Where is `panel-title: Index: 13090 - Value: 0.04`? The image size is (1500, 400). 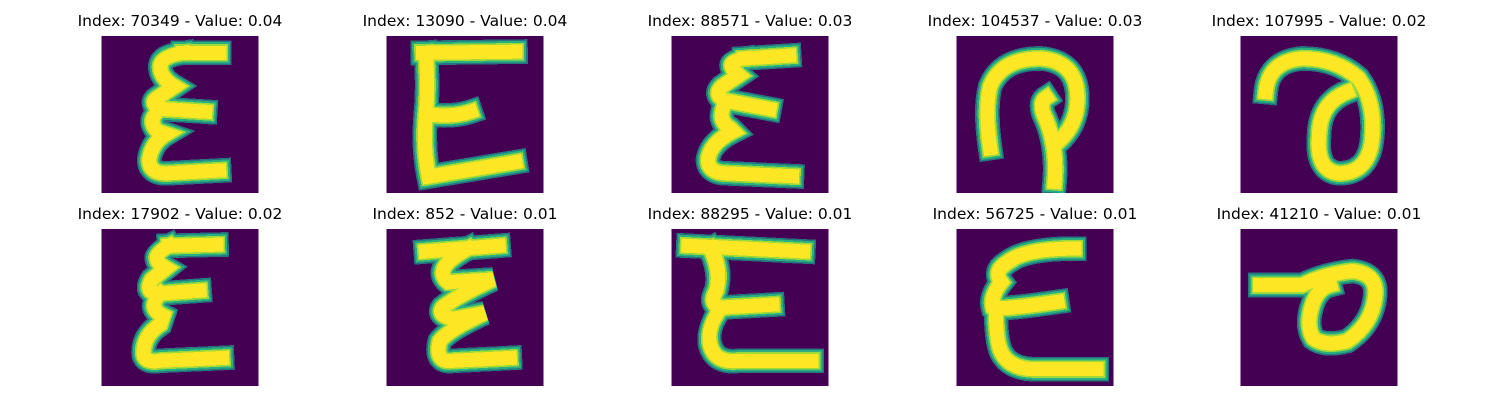
panel-title: Index: 13090 - Value: 0.04 is located at coordinates (465, 21).